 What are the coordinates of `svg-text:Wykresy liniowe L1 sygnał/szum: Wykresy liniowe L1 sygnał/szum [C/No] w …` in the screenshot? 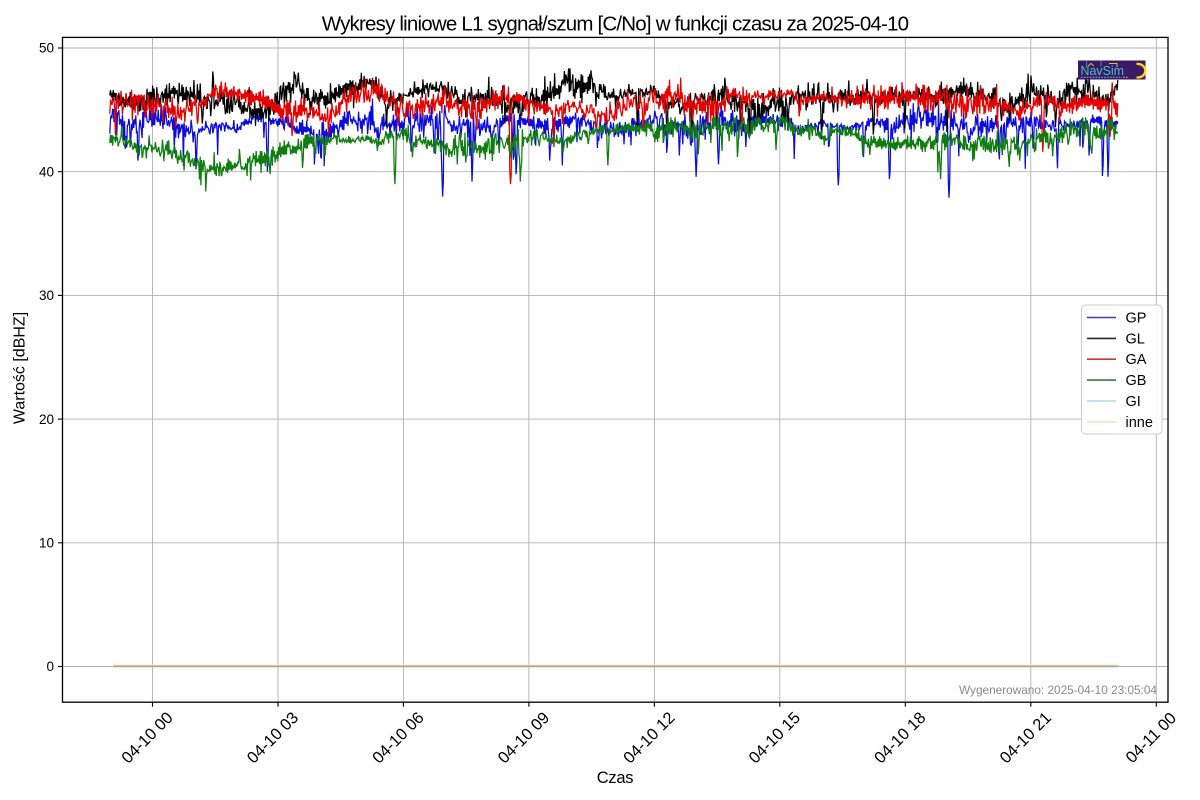 It's located at (615, 24).